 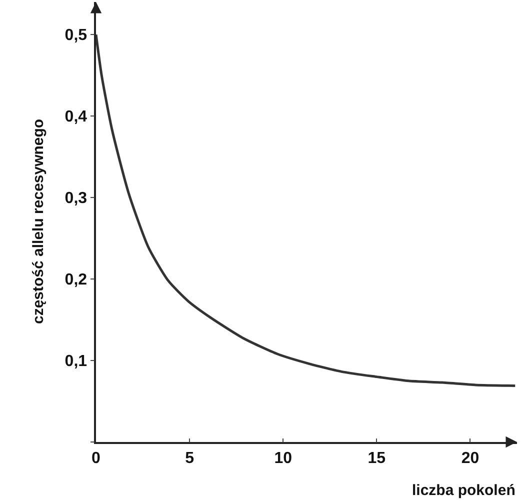 I want to click on x-axis-title: liczba pokoleń, so click(x=464, y=490).